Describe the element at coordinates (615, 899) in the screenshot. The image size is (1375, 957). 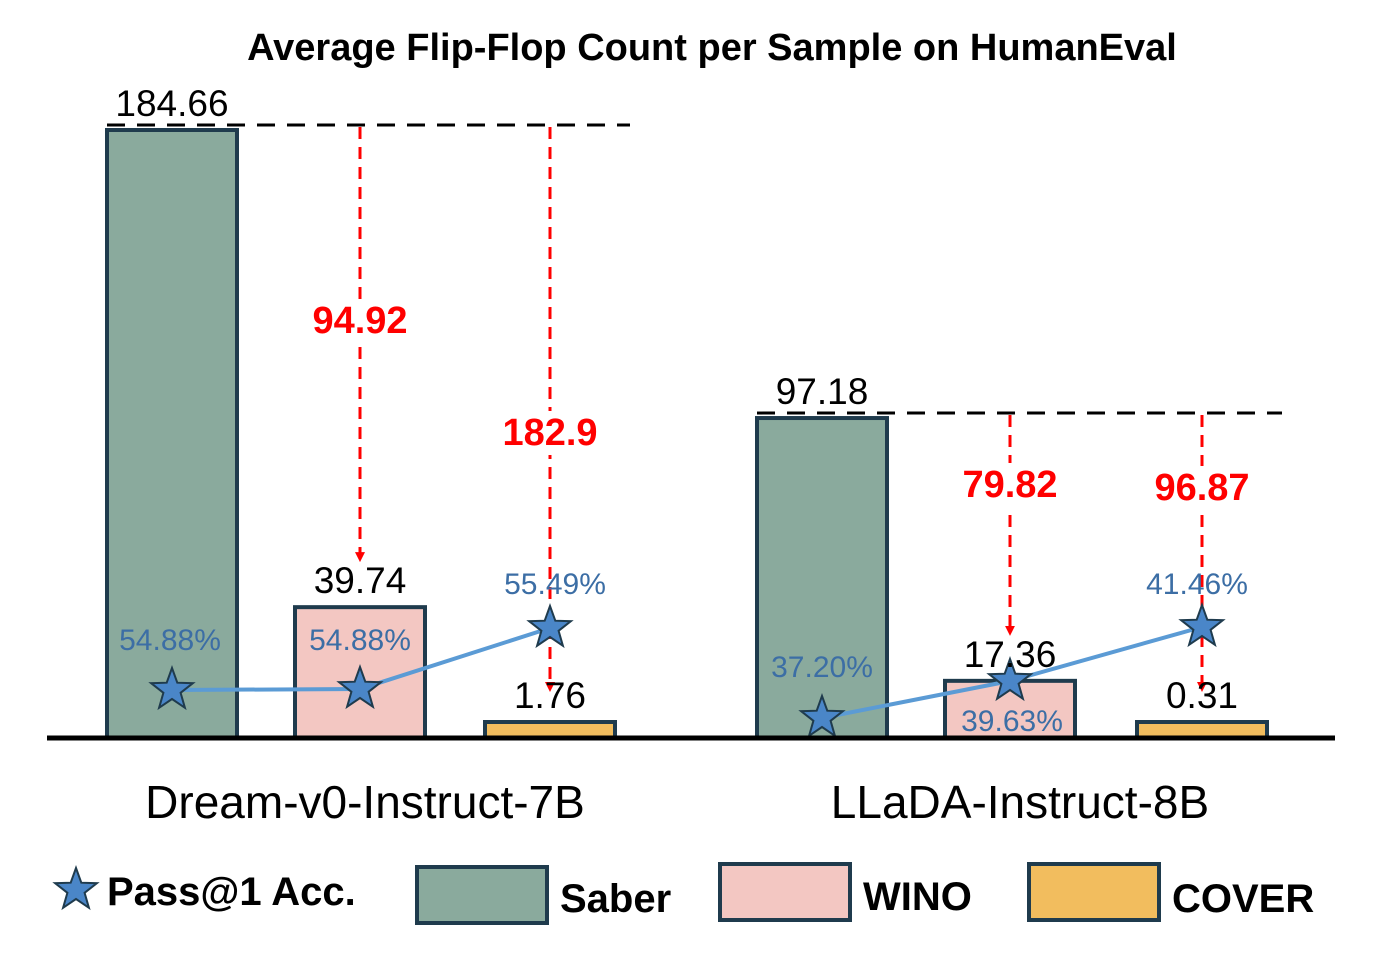
I see `legend-label-saber: Saber` at that location.